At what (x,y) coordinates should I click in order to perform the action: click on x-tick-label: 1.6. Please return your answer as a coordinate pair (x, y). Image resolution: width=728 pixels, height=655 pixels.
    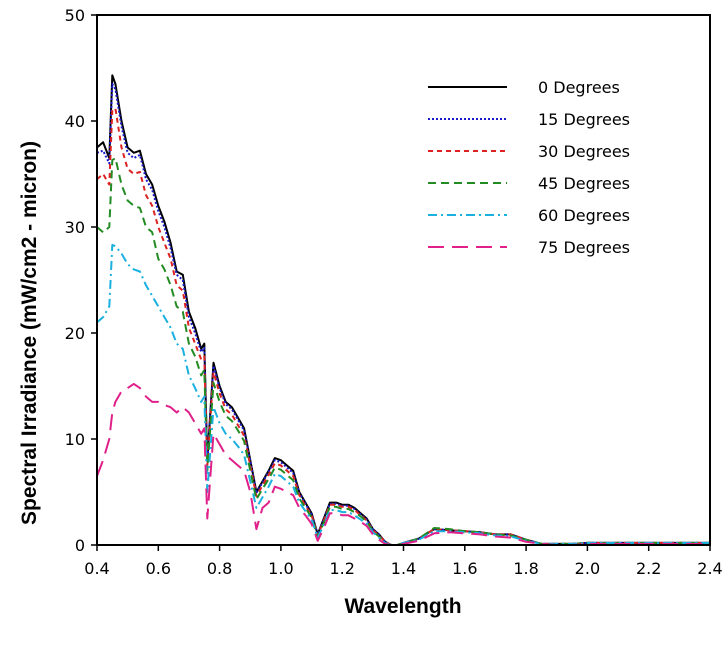
    Looking at the image, I should click on (464, 568).